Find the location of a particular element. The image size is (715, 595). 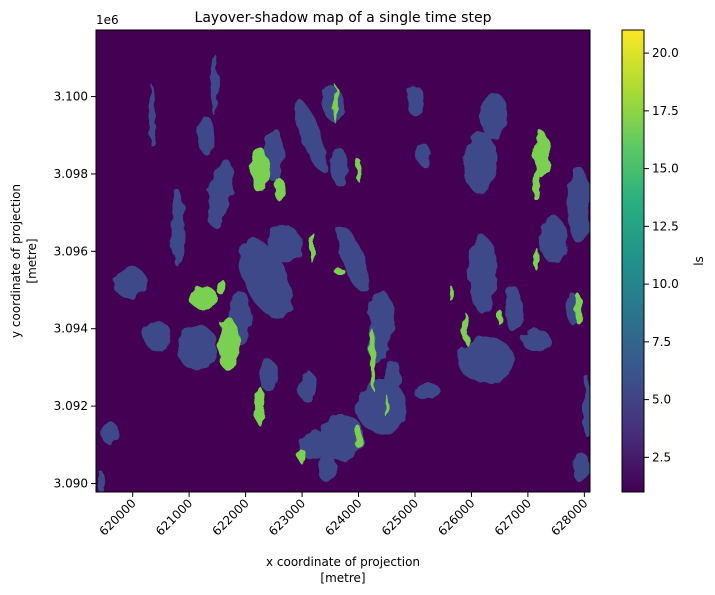

colorbar-tick-label: 7.5 is located at coordinates (661, 342).